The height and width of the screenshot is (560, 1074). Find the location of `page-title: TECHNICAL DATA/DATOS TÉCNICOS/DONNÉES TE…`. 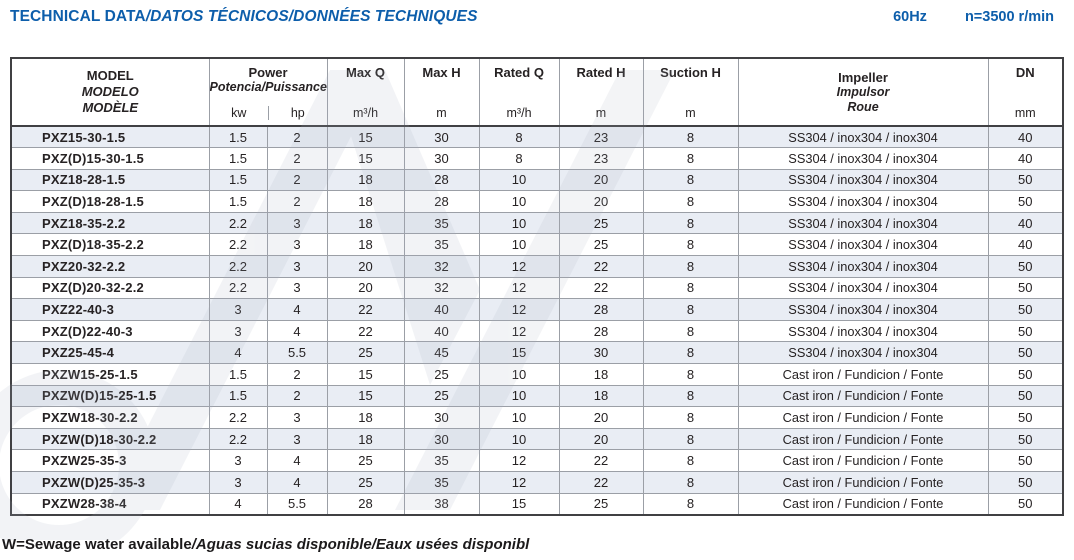

page-title: TECHNICAL DATA/DATOS TÉCNICOS/DONNÉES TE… is located at coordinates (244, 17).